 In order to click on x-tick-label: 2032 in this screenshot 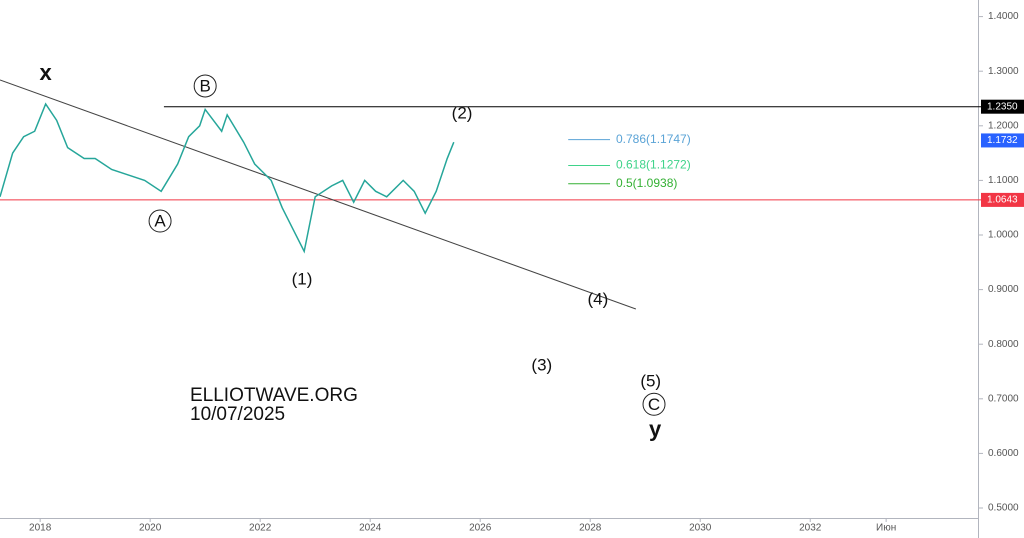, I will do `click(810, 528)`.